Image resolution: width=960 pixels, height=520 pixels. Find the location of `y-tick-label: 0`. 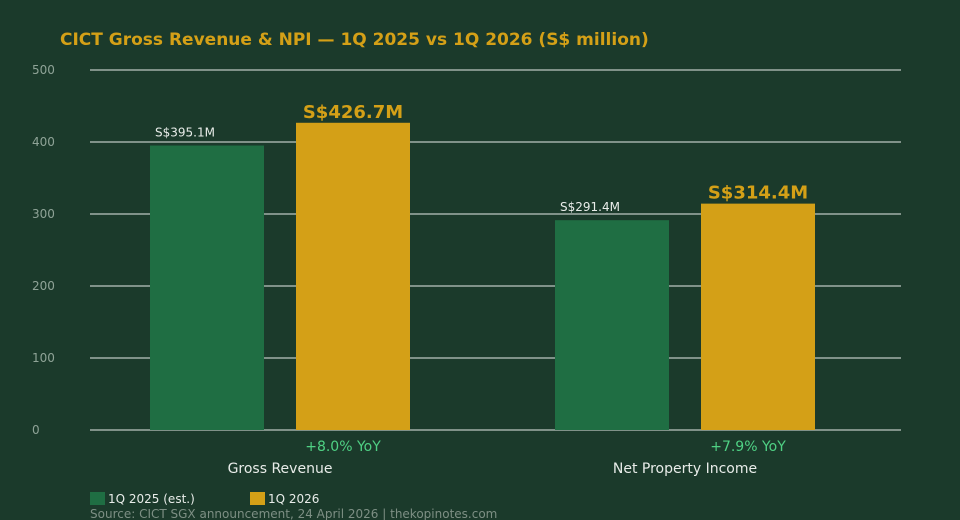

y-tick-label: 0 is located at coordinates (36, 430).